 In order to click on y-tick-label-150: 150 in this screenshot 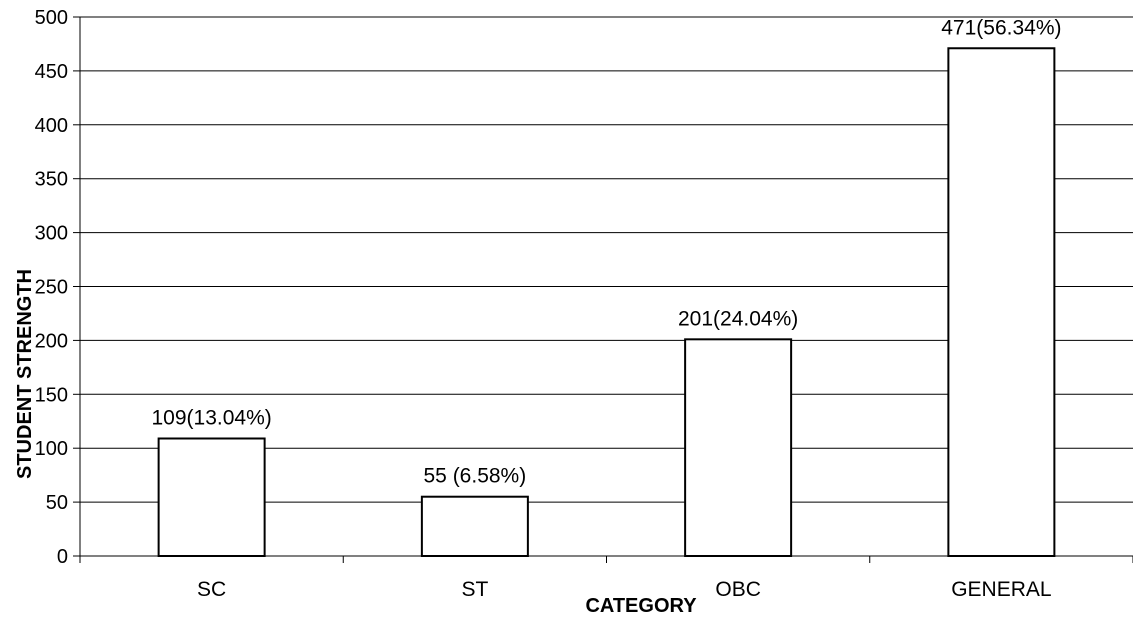, I will do `click(51, 395)`.